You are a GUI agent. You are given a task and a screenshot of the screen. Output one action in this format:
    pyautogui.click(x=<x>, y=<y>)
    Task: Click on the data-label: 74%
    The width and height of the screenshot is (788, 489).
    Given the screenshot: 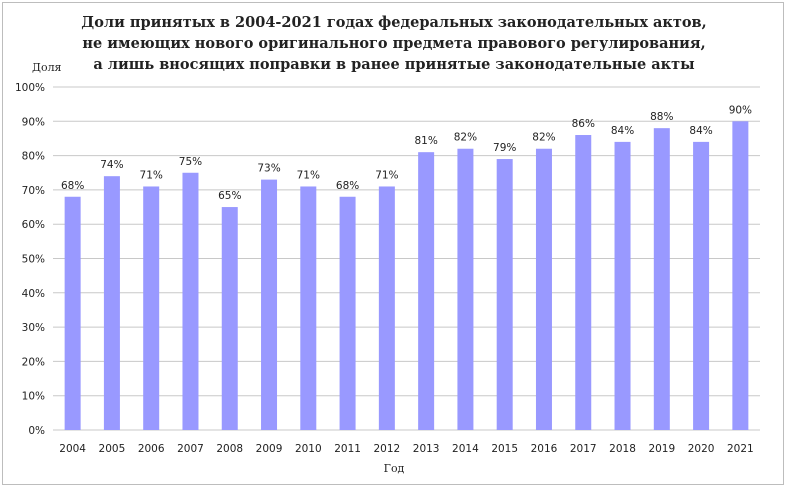 What is the action you would take?
    pyautogui.click(x=111, y=165)
    